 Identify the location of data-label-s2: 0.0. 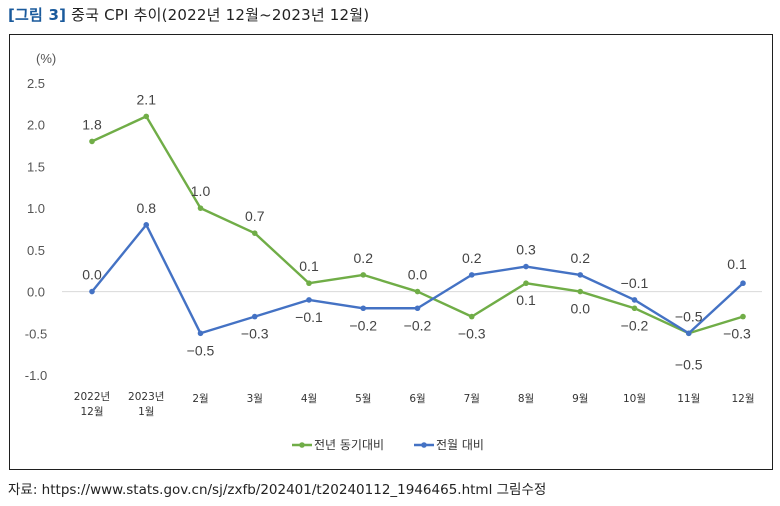
(92, 275).